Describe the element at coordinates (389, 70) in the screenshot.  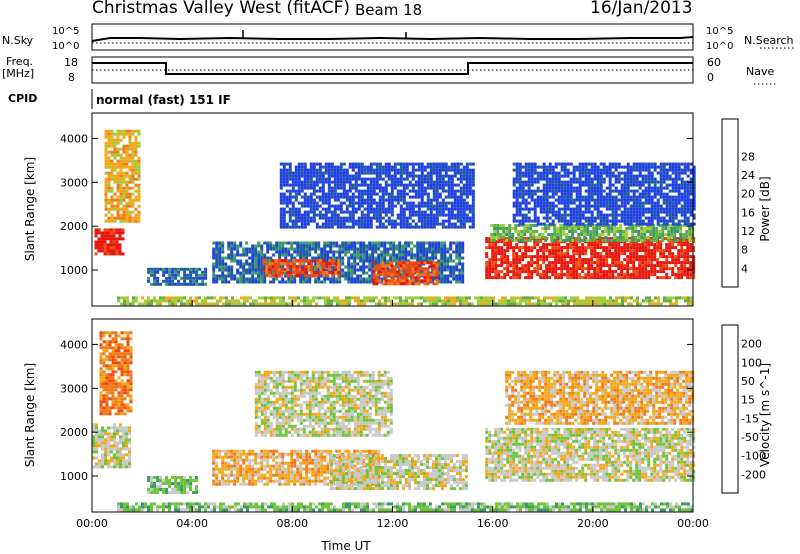
I see `freq-strip: Freq. [MHz] 18 8 60 0 Nave` at that location.